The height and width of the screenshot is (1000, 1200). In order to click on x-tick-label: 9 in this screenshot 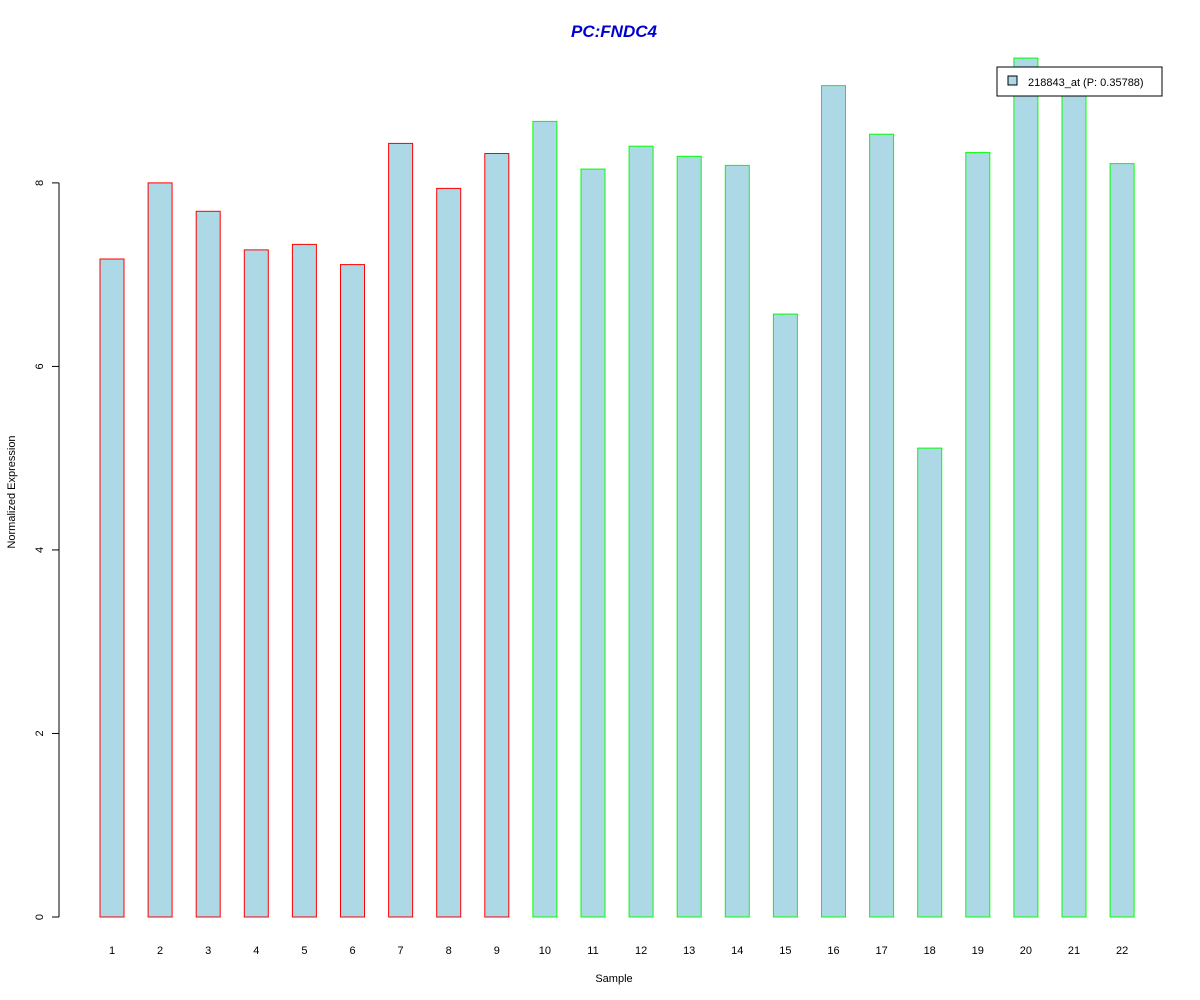, I will do `click(497, 951)`.